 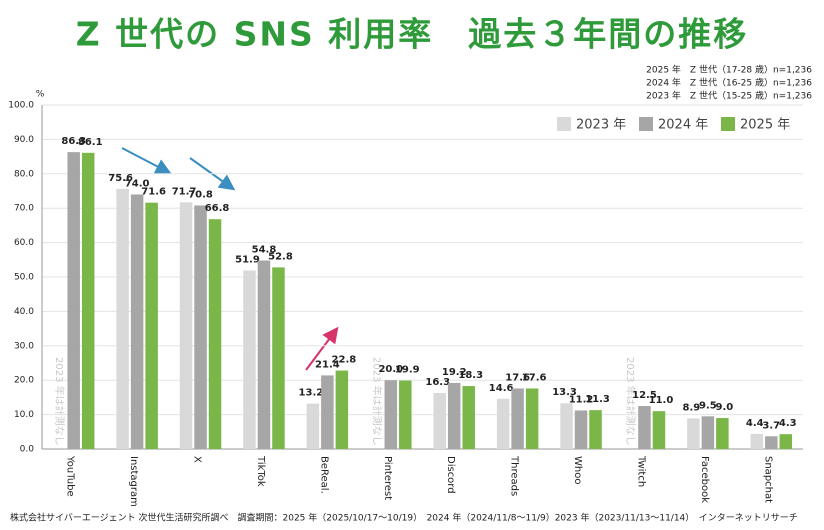 I want to click on x-tick-label: Snapchat, so click(x=767, y=479).